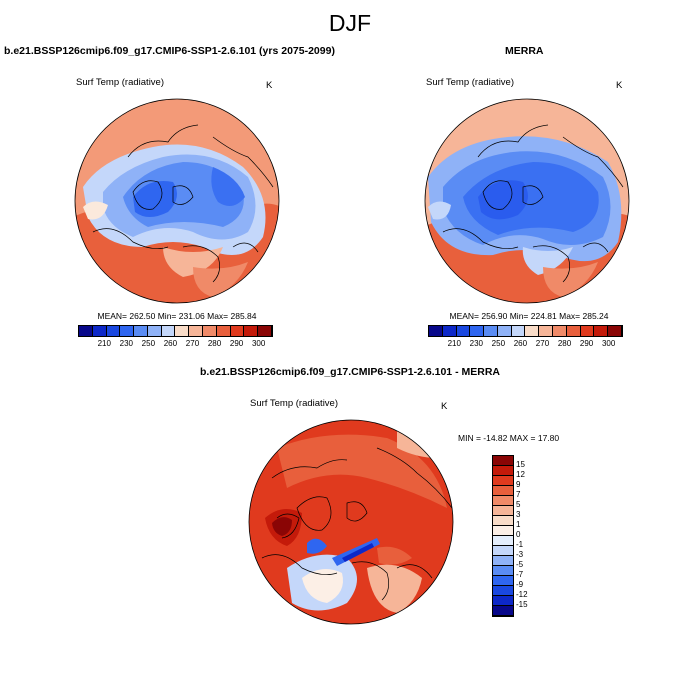 This screenshot has width=700, height=700. What do you see at coordinates (120, 82) in the screenshot?
I see `panel-1-variable-label: Surf Temp (radiative)` at bounding box center [120, 82].